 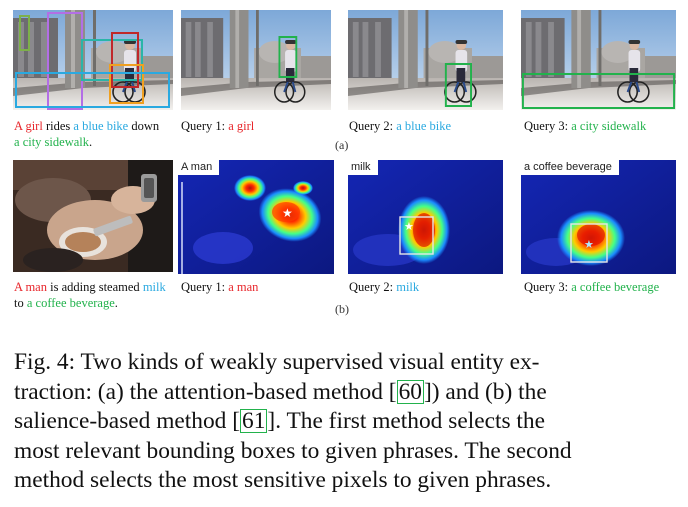 What do you see at coordinates (384, 287) in the screenshot?
I see `query-caption-b2: Query 2: milk` at bounding box center [384, 287].